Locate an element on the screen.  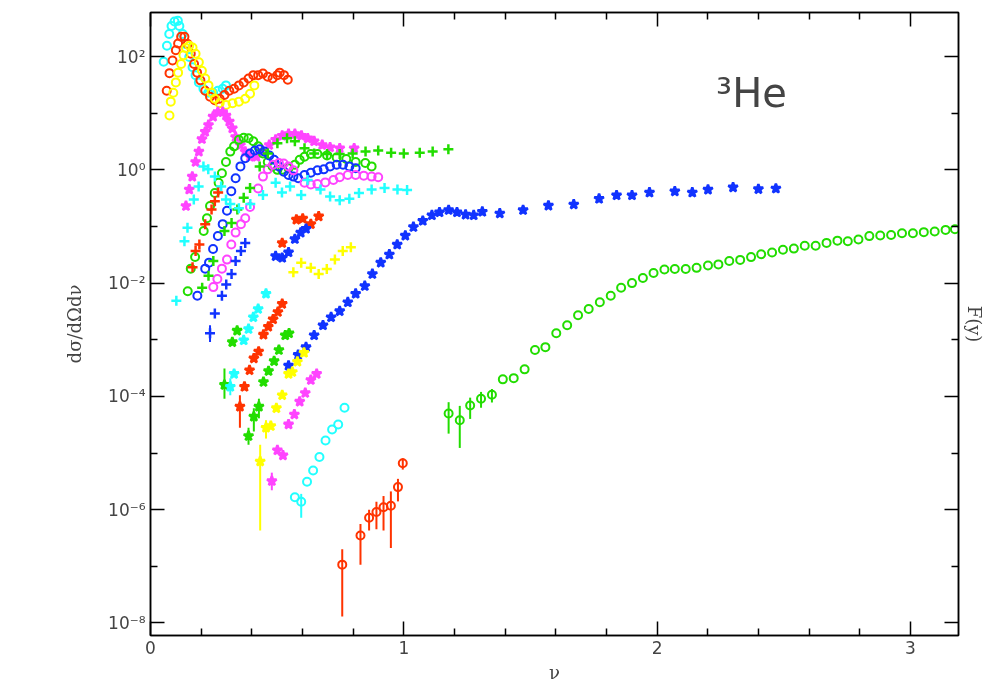
y-tick-label: 10⁻⁸ is located at coordinates (127, 622).